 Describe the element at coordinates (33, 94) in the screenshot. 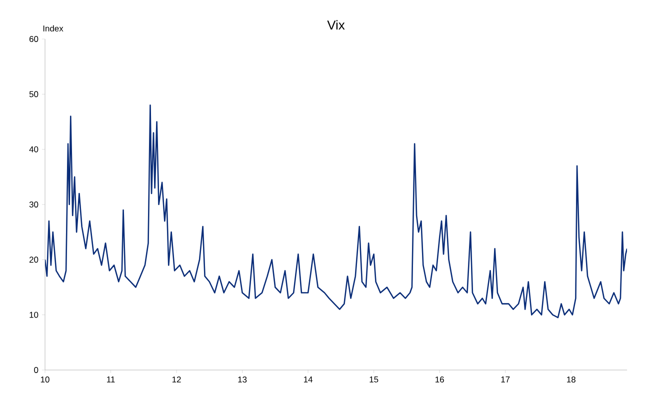

I see `y-tick-label: 50` at that location.